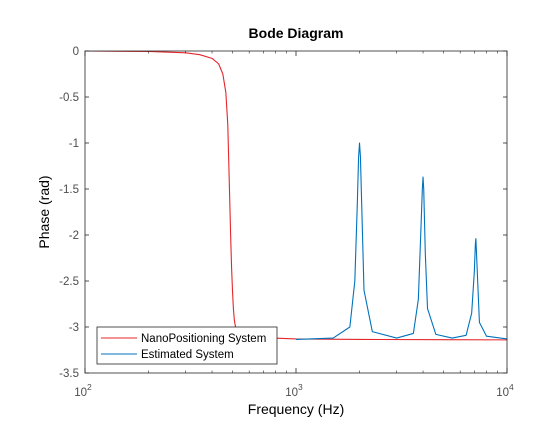 This screenshot has width=560, height=425. I want to click on x-tick-label: 10⁴, so click(505, 390).